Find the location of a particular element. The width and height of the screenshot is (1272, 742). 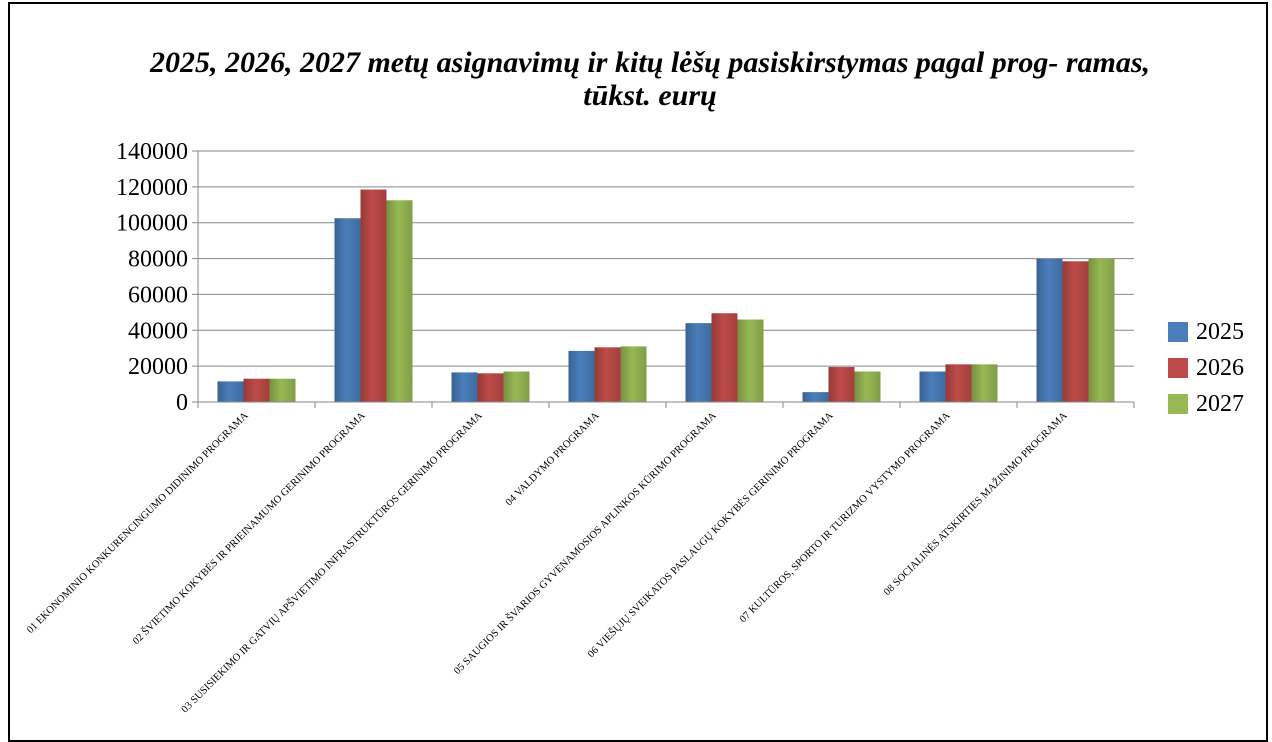

y-tick-label: 140000 is located at coordinates (152, 152).